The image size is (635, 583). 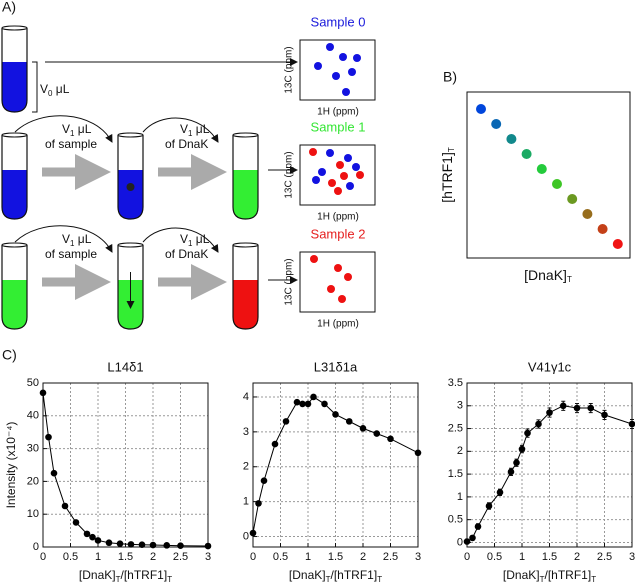 What do you see at coordinates (549, 575) in the screenshot?
I see `x-axis-label: [DnaK]T/[hTRF1]T` at bounding box center [549, 575].